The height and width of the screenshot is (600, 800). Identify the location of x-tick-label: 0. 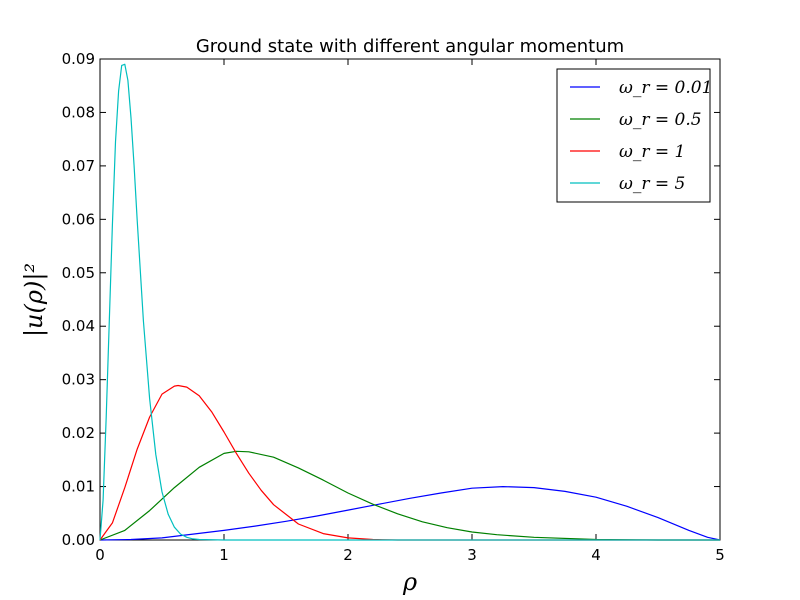
(100, 555).